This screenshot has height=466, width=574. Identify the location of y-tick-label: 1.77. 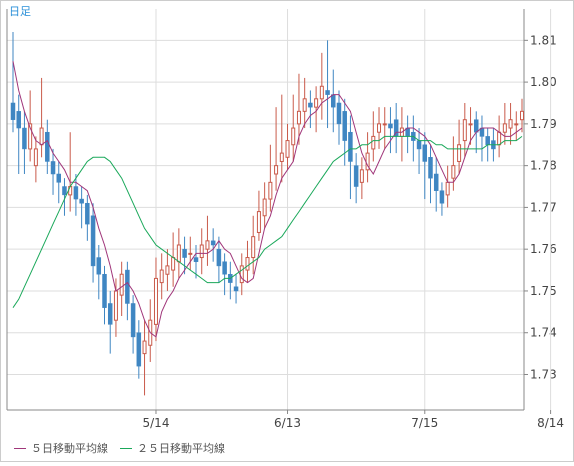
(543, 207).